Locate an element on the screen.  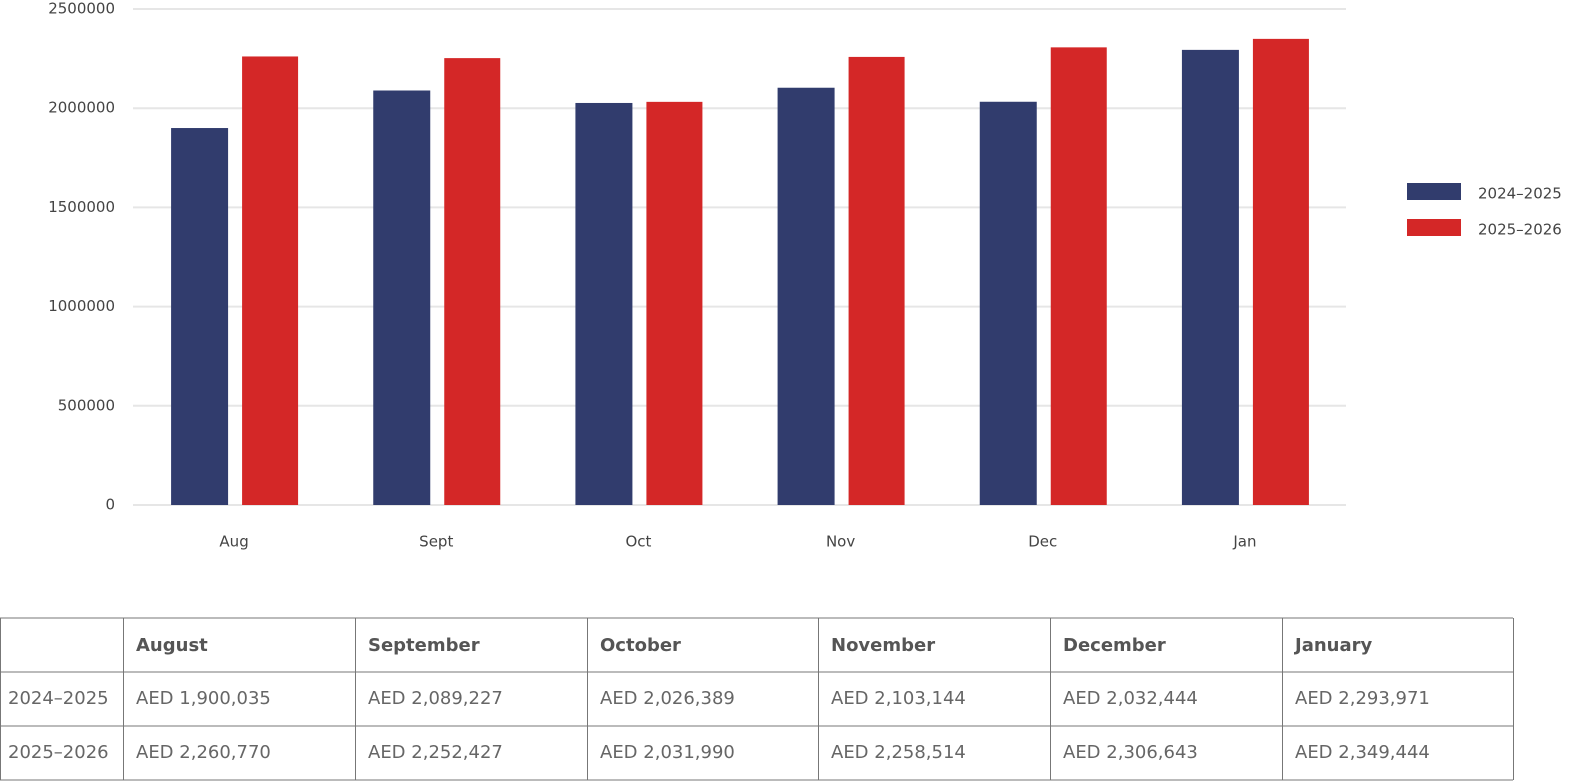
x-tick-label: Jan is located at coordinates (1244, 542).